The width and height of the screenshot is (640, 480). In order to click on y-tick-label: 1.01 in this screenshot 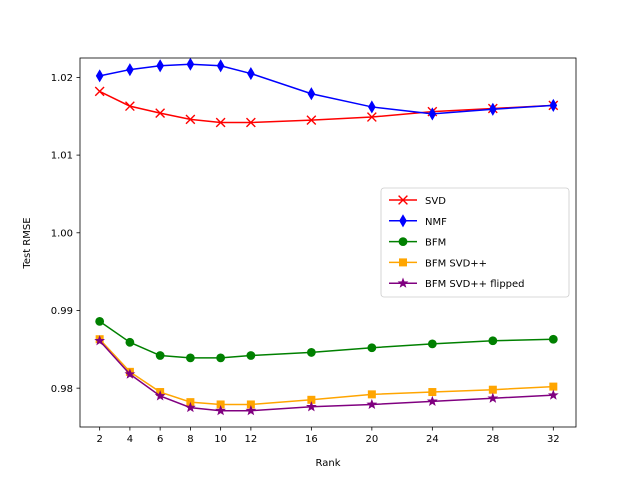, I will do `click(62, 156)`.